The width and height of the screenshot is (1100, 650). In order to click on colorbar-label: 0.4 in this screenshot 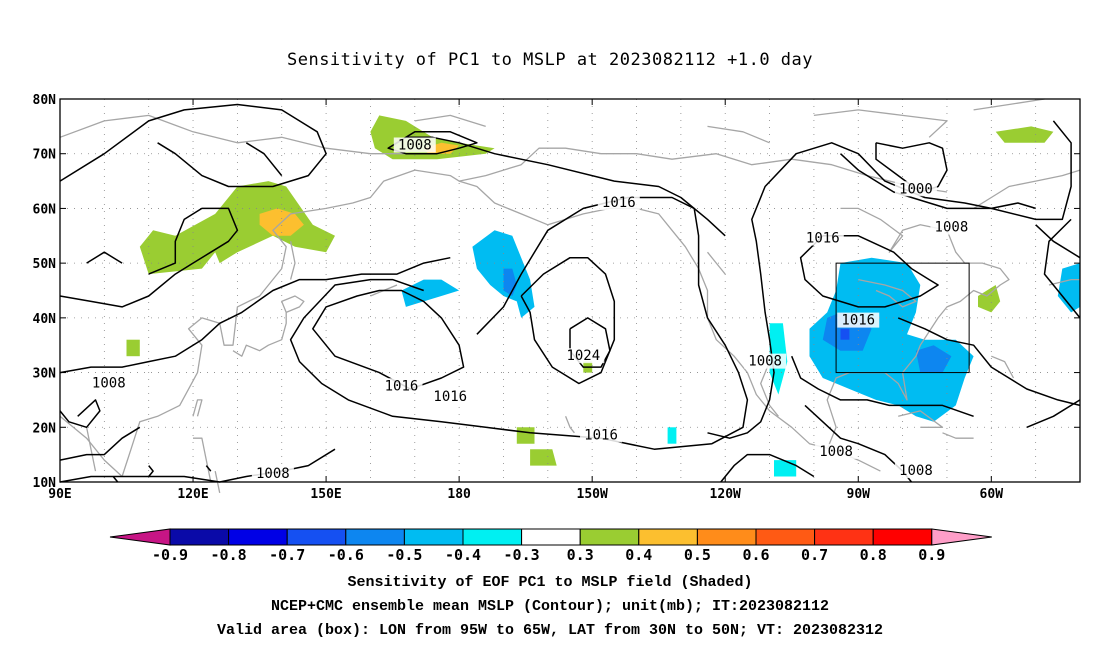, I will do `click(638, 555)`.